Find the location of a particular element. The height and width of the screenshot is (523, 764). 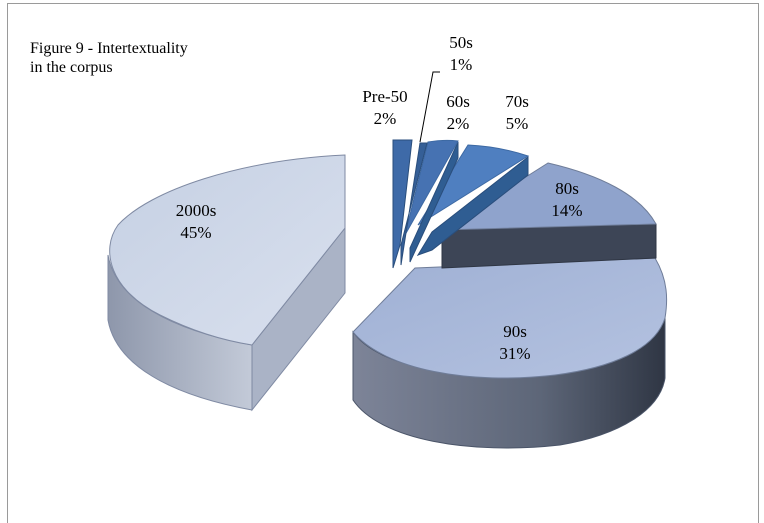

slice-value-pre50: 2% is located at coordinates (385, 118).